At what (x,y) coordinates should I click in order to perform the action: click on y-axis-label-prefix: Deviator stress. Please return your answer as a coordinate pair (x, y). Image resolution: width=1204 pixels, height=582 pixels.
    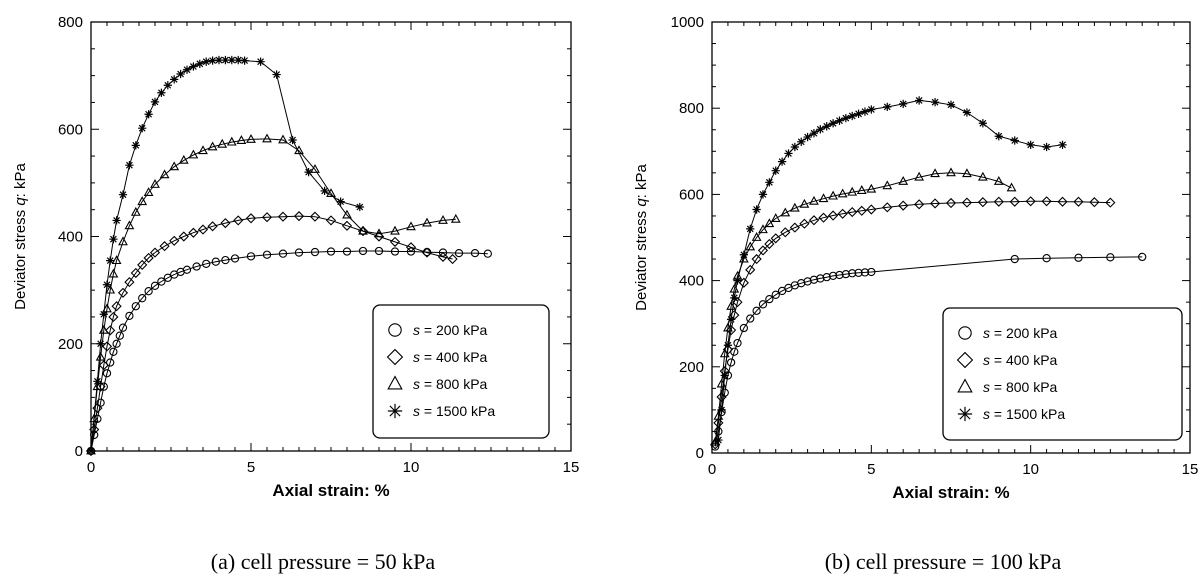
    Looking at the image, I should click on (20, 258).